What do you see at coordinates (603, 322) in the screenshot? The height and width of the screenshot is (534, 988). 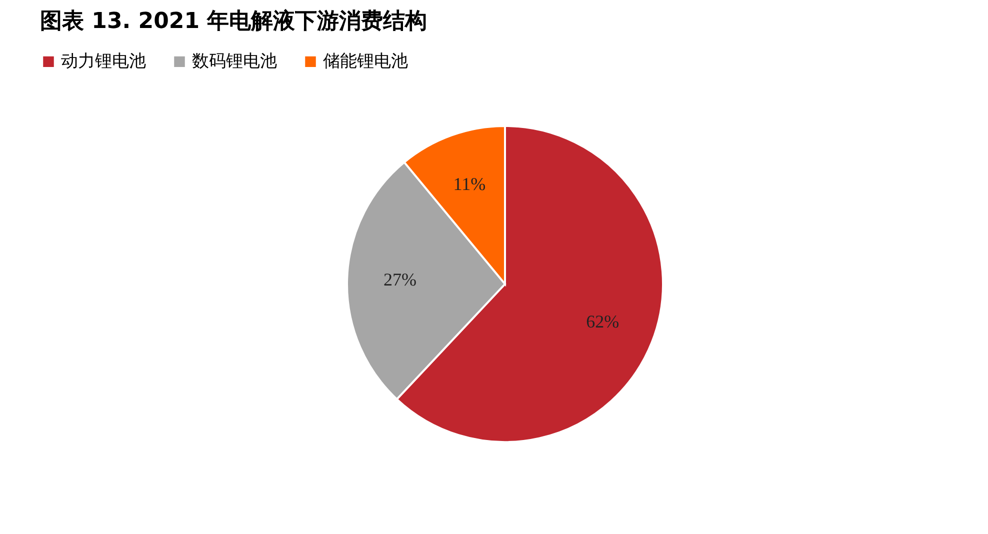 I see `data-label: 62%` at bounding box center [603, 322].